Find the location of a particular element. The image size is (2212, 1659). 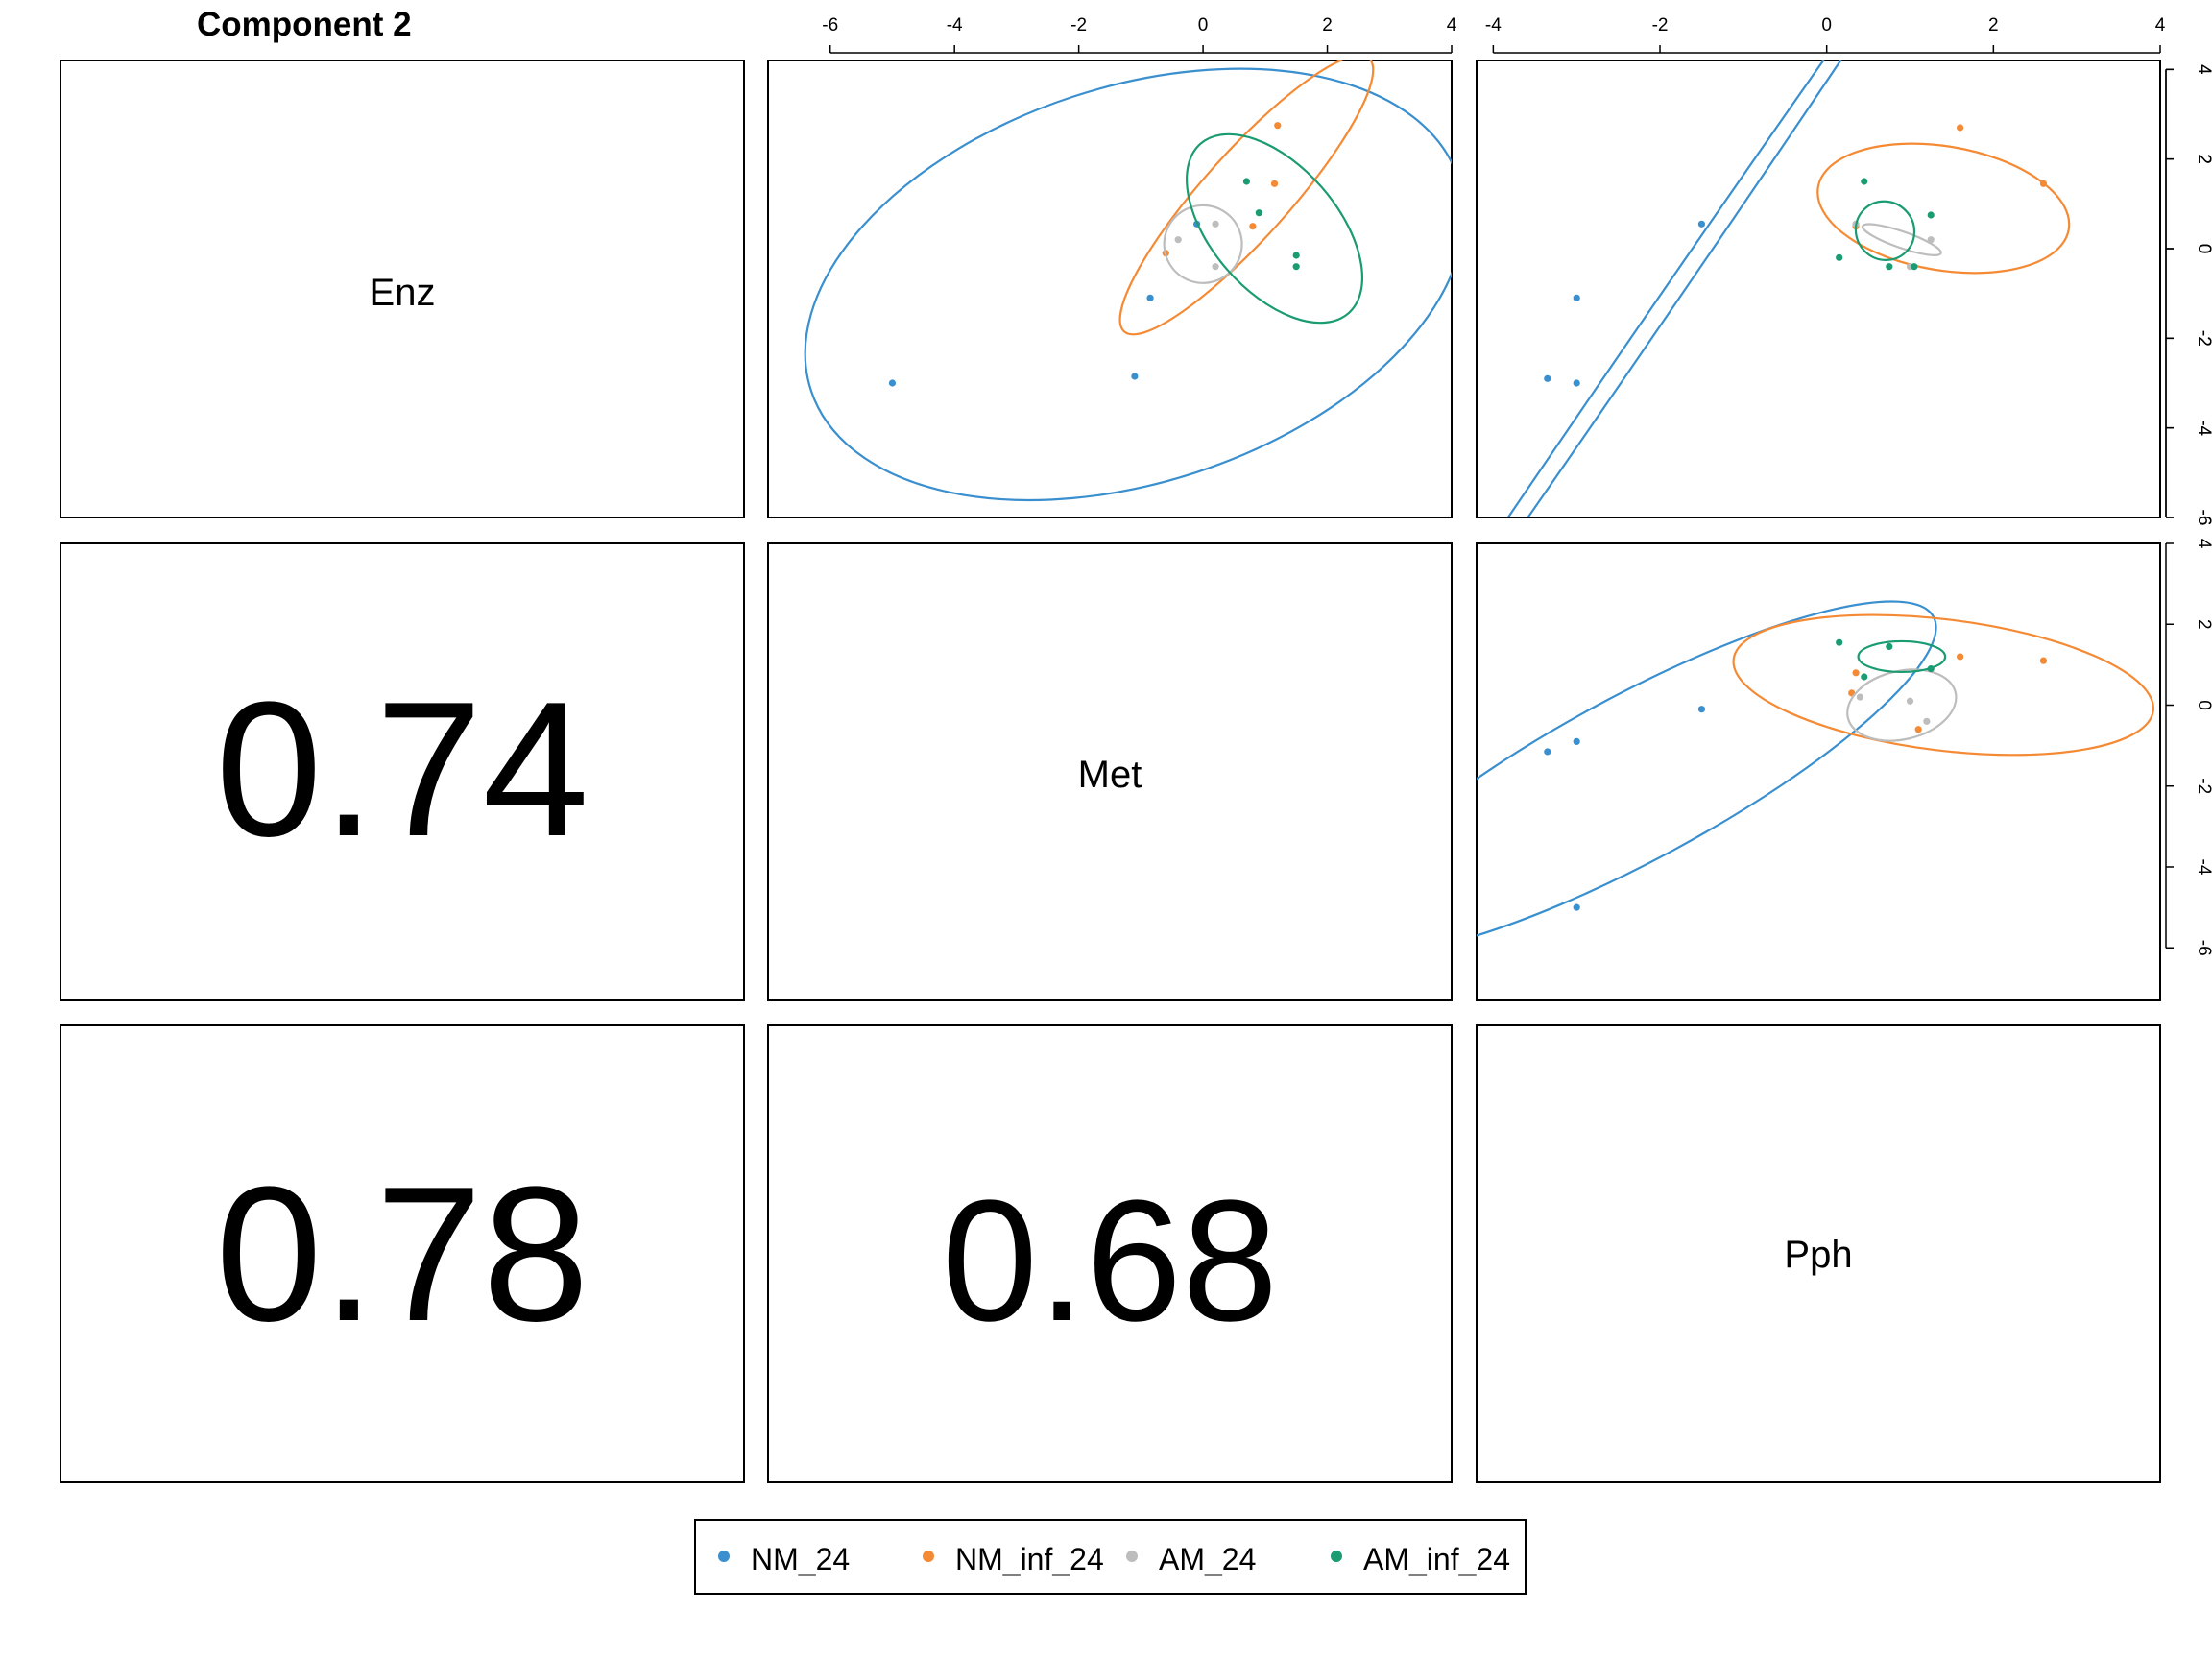

y-tick-label-enz-pph--6: -6 is located at coordinates (2203, 518).